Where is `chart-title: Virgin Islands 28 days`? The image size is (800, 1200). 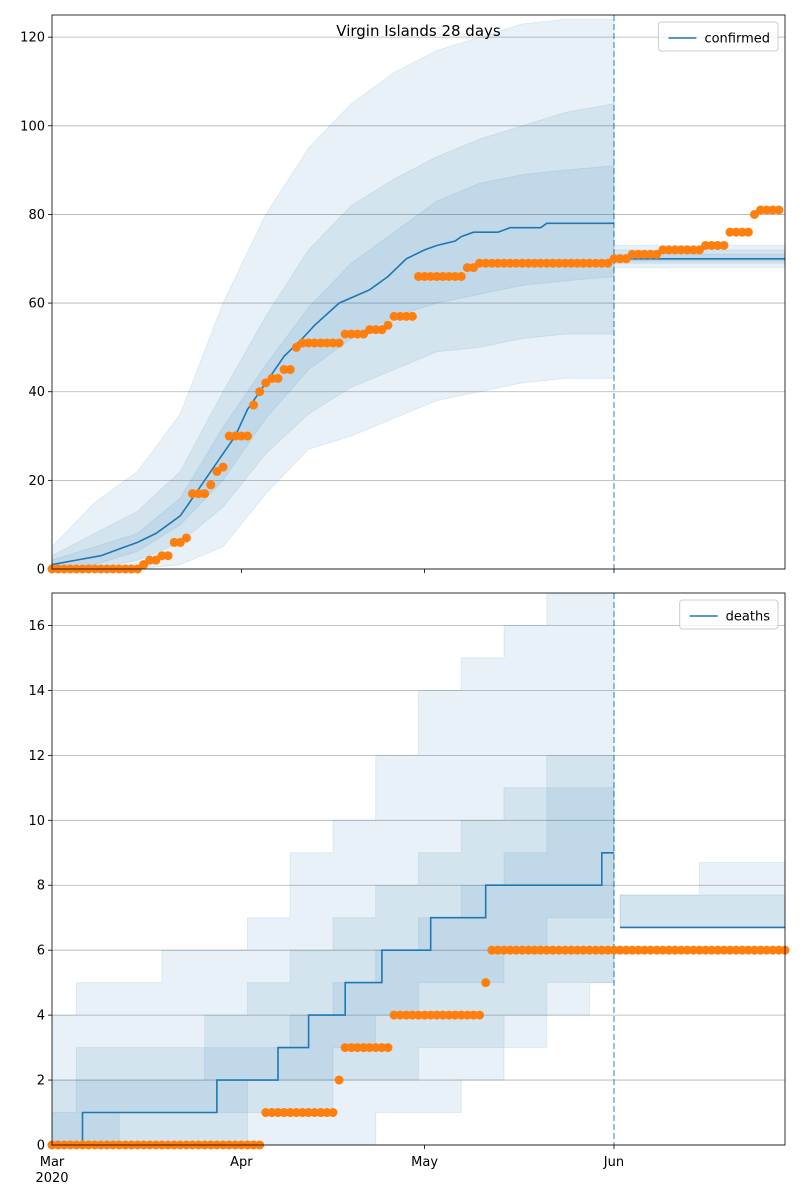 chart-title: Virgin Islands 28 days is located at coordinates (418, 31).